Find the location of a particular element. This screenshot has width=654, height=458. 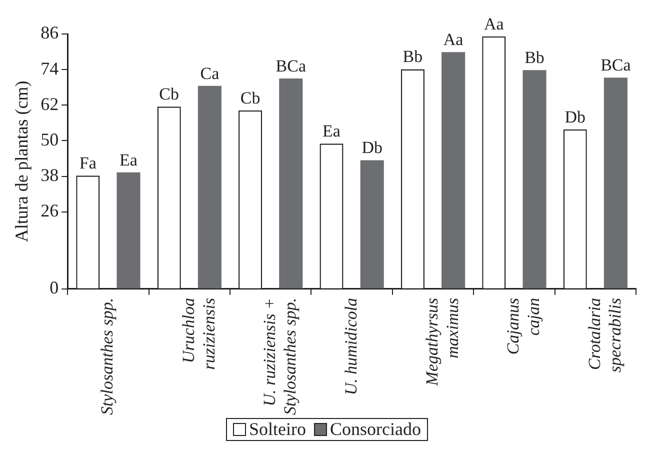

legend-label: Solteiro is located at coordinates (277, 429).